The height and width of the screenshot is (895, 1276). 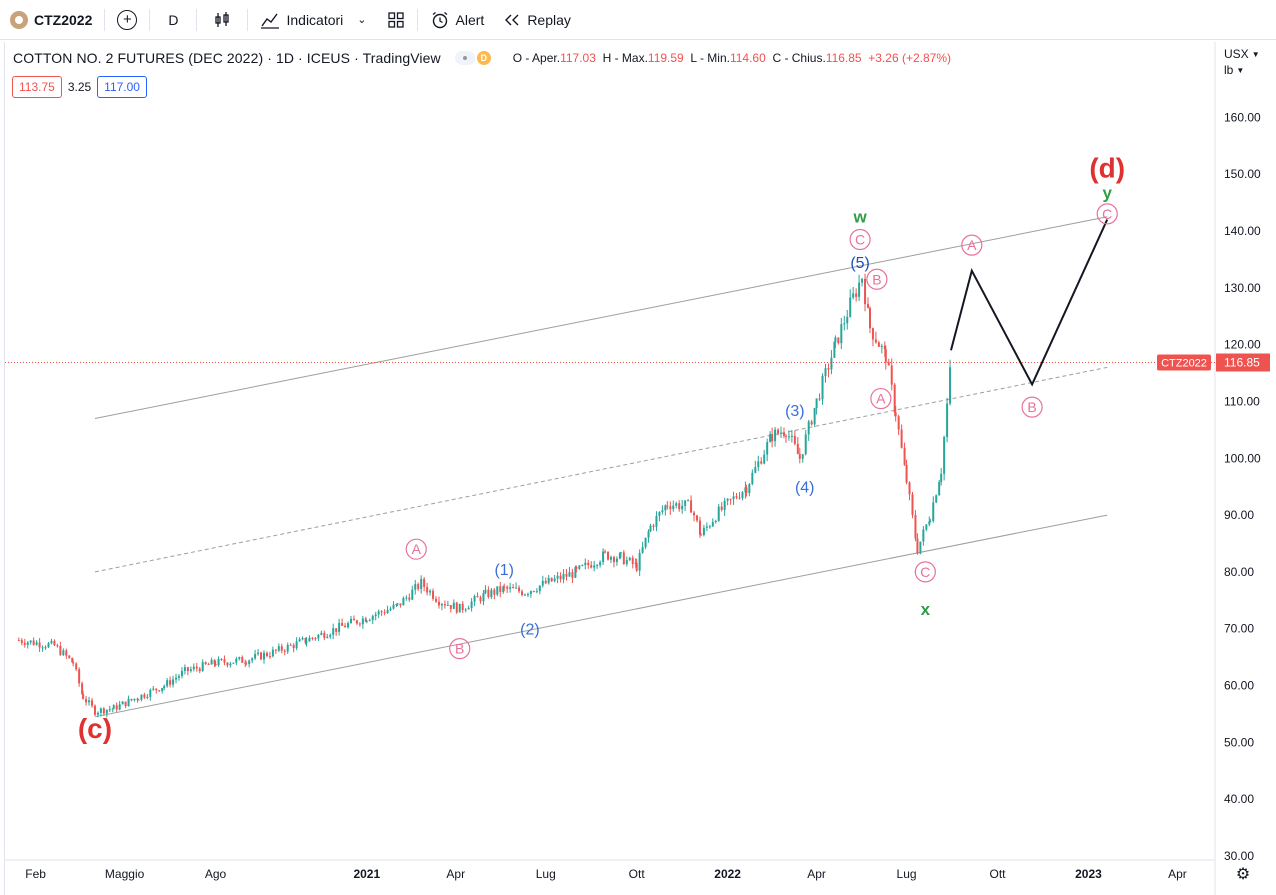 I want to click on time-tick-label: Ott, so click(x=997, y=874).